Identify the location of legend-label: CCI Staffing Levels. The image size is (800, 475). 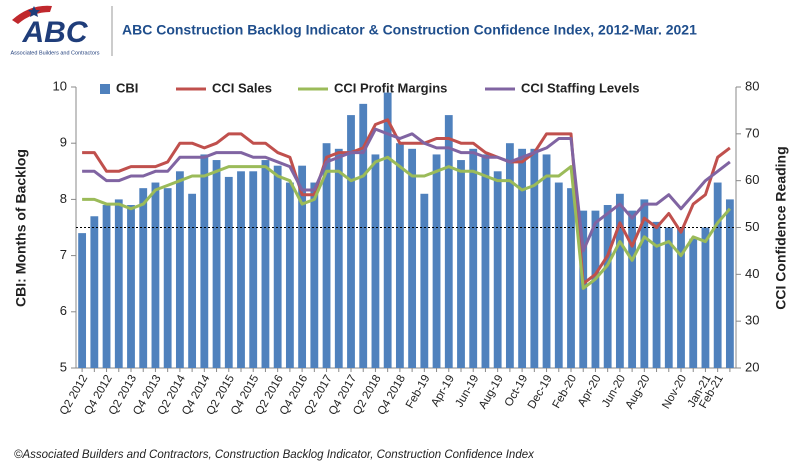
(580, 87).